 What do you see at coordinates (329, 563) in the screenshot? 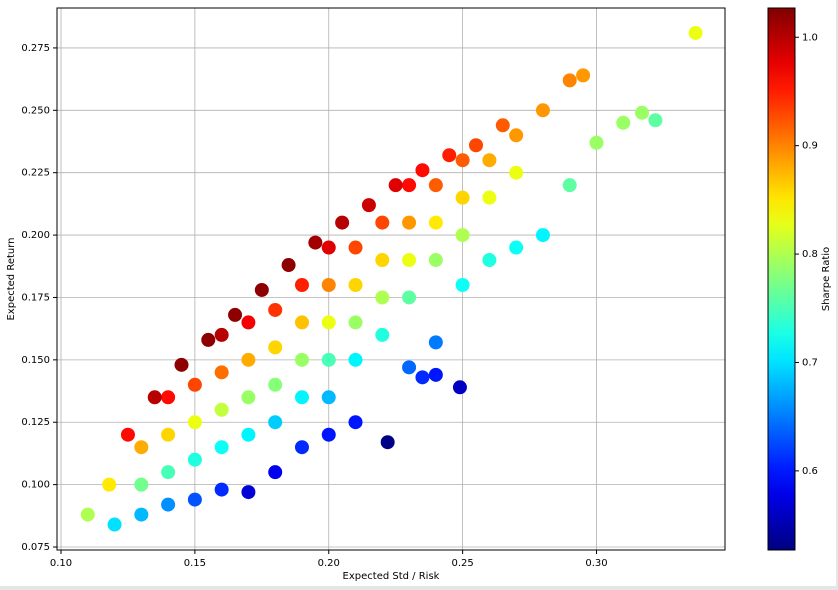
I see `x-tick-label: 0.20` at bounding box center [329, 563].